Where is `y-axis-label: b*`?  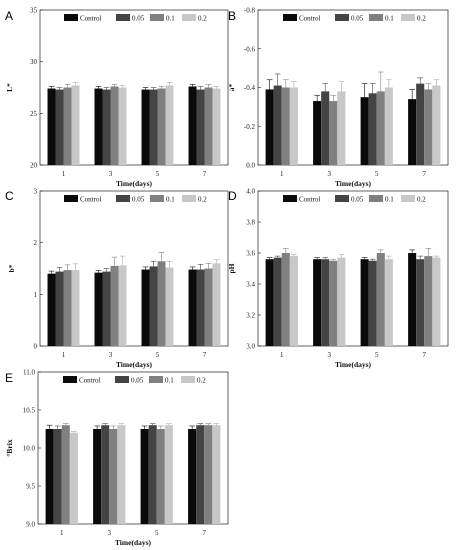 y-axis-label: b* is located at coordinates (11, 268).